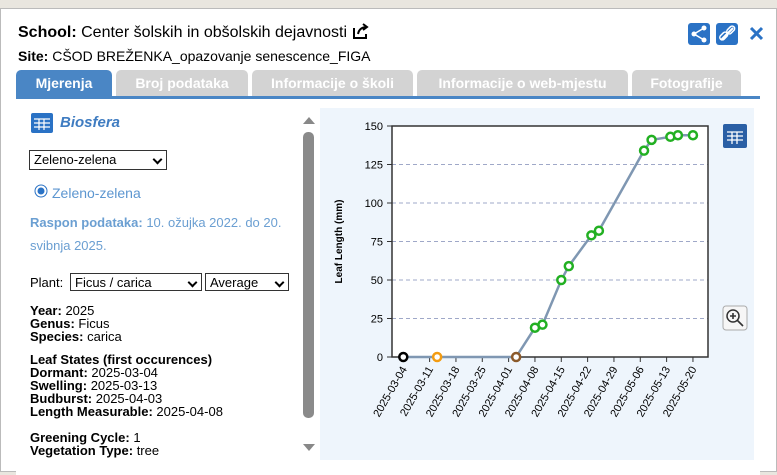 The height and width of the screenshot is (475, 777). Describe the element at coordinates (80, 437) in the screenshot. I see `field-label: Greening Cycle:` at that location.